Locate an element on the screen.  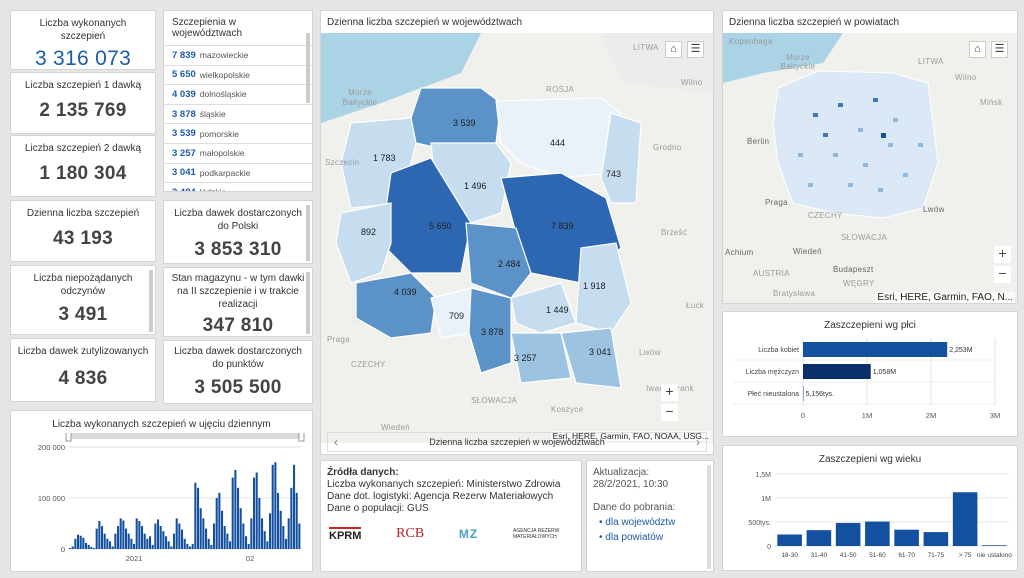
scrollbar is located at coordinates (709, 517).